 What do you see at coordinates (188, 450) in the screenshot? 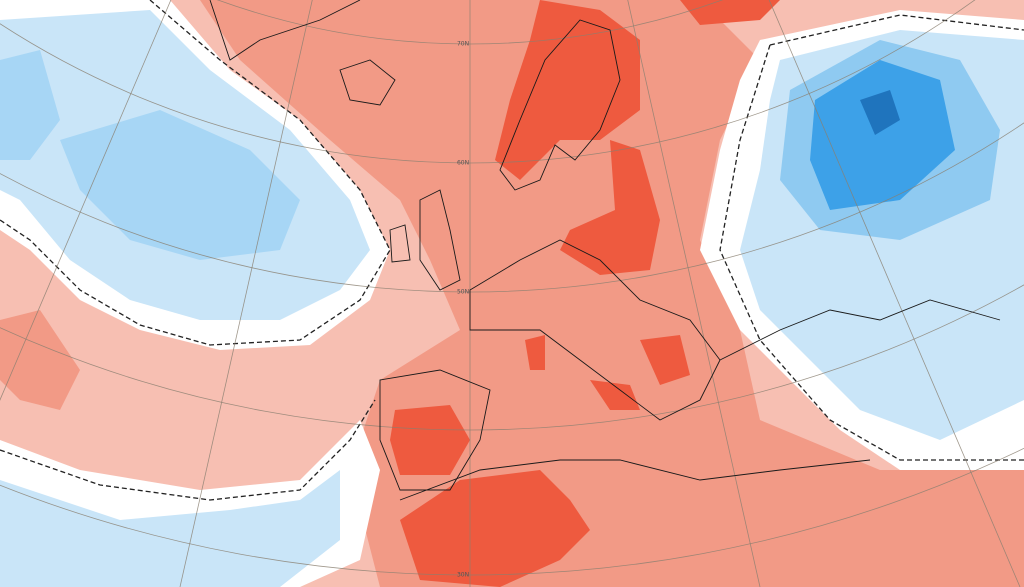
I see `zero-contour` at bounding box center [188, 450].